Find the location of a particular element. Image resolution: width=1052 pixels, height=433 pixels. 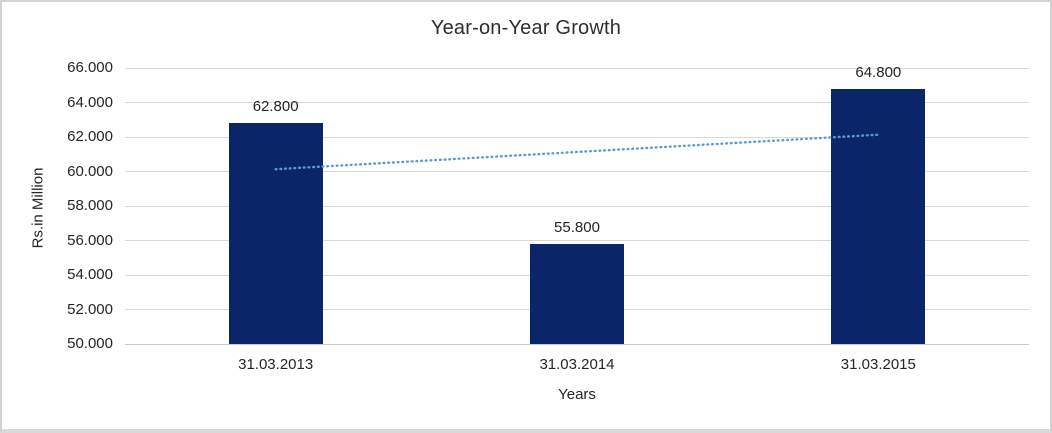

chart-title: Year-on-Year Growth is located at coordinates (526, 28).